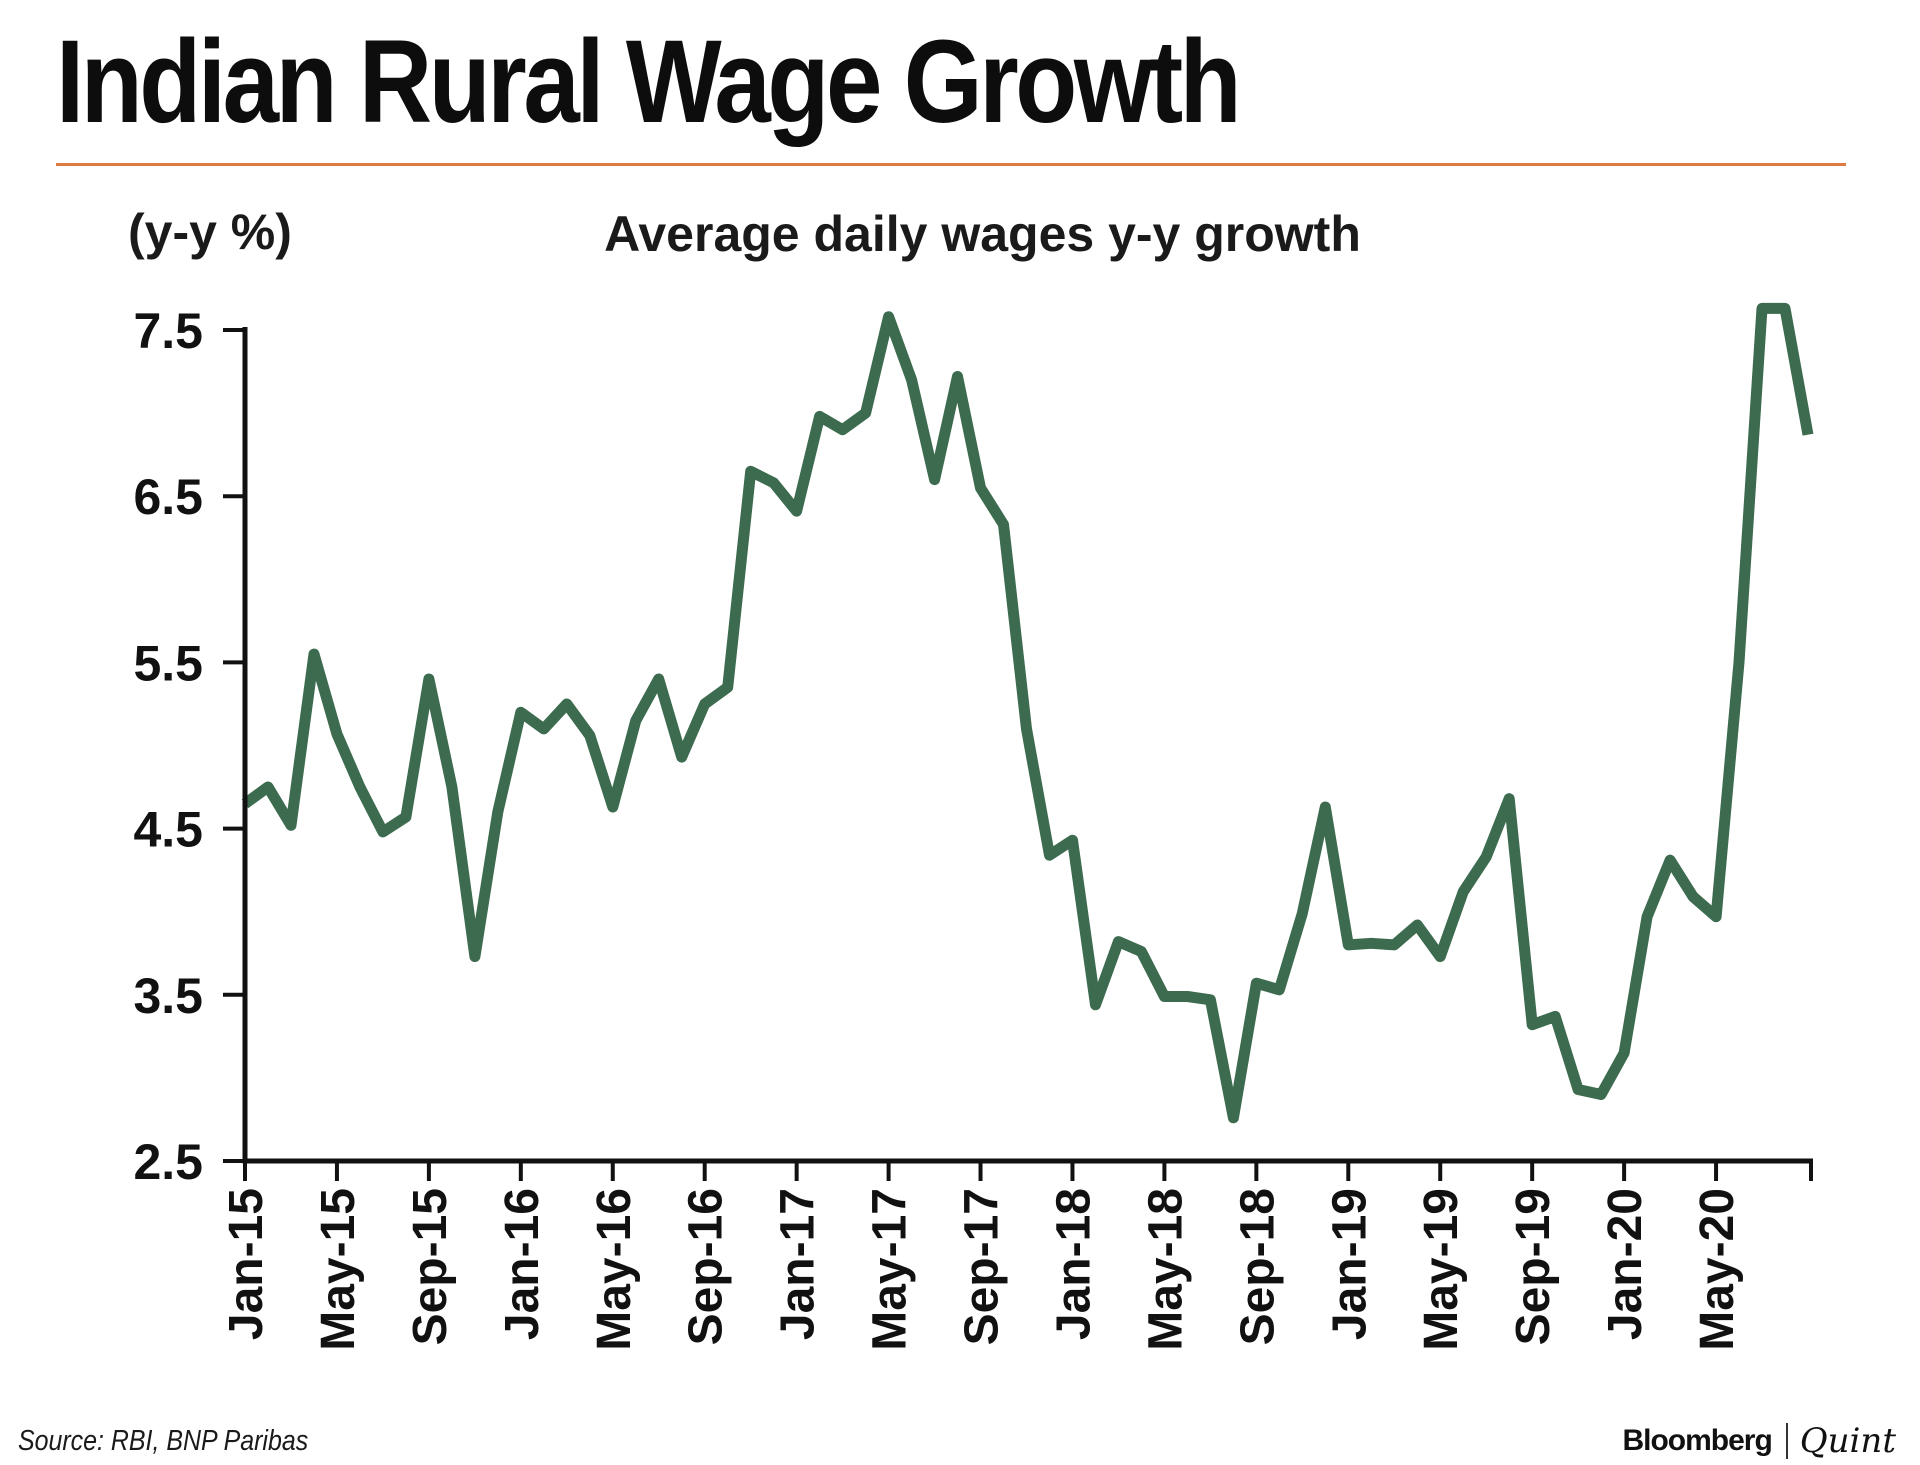 This screenshot has height=1465, width=1920. I want to click on x-tick-label: Sep-19, so click(1533, 1266).